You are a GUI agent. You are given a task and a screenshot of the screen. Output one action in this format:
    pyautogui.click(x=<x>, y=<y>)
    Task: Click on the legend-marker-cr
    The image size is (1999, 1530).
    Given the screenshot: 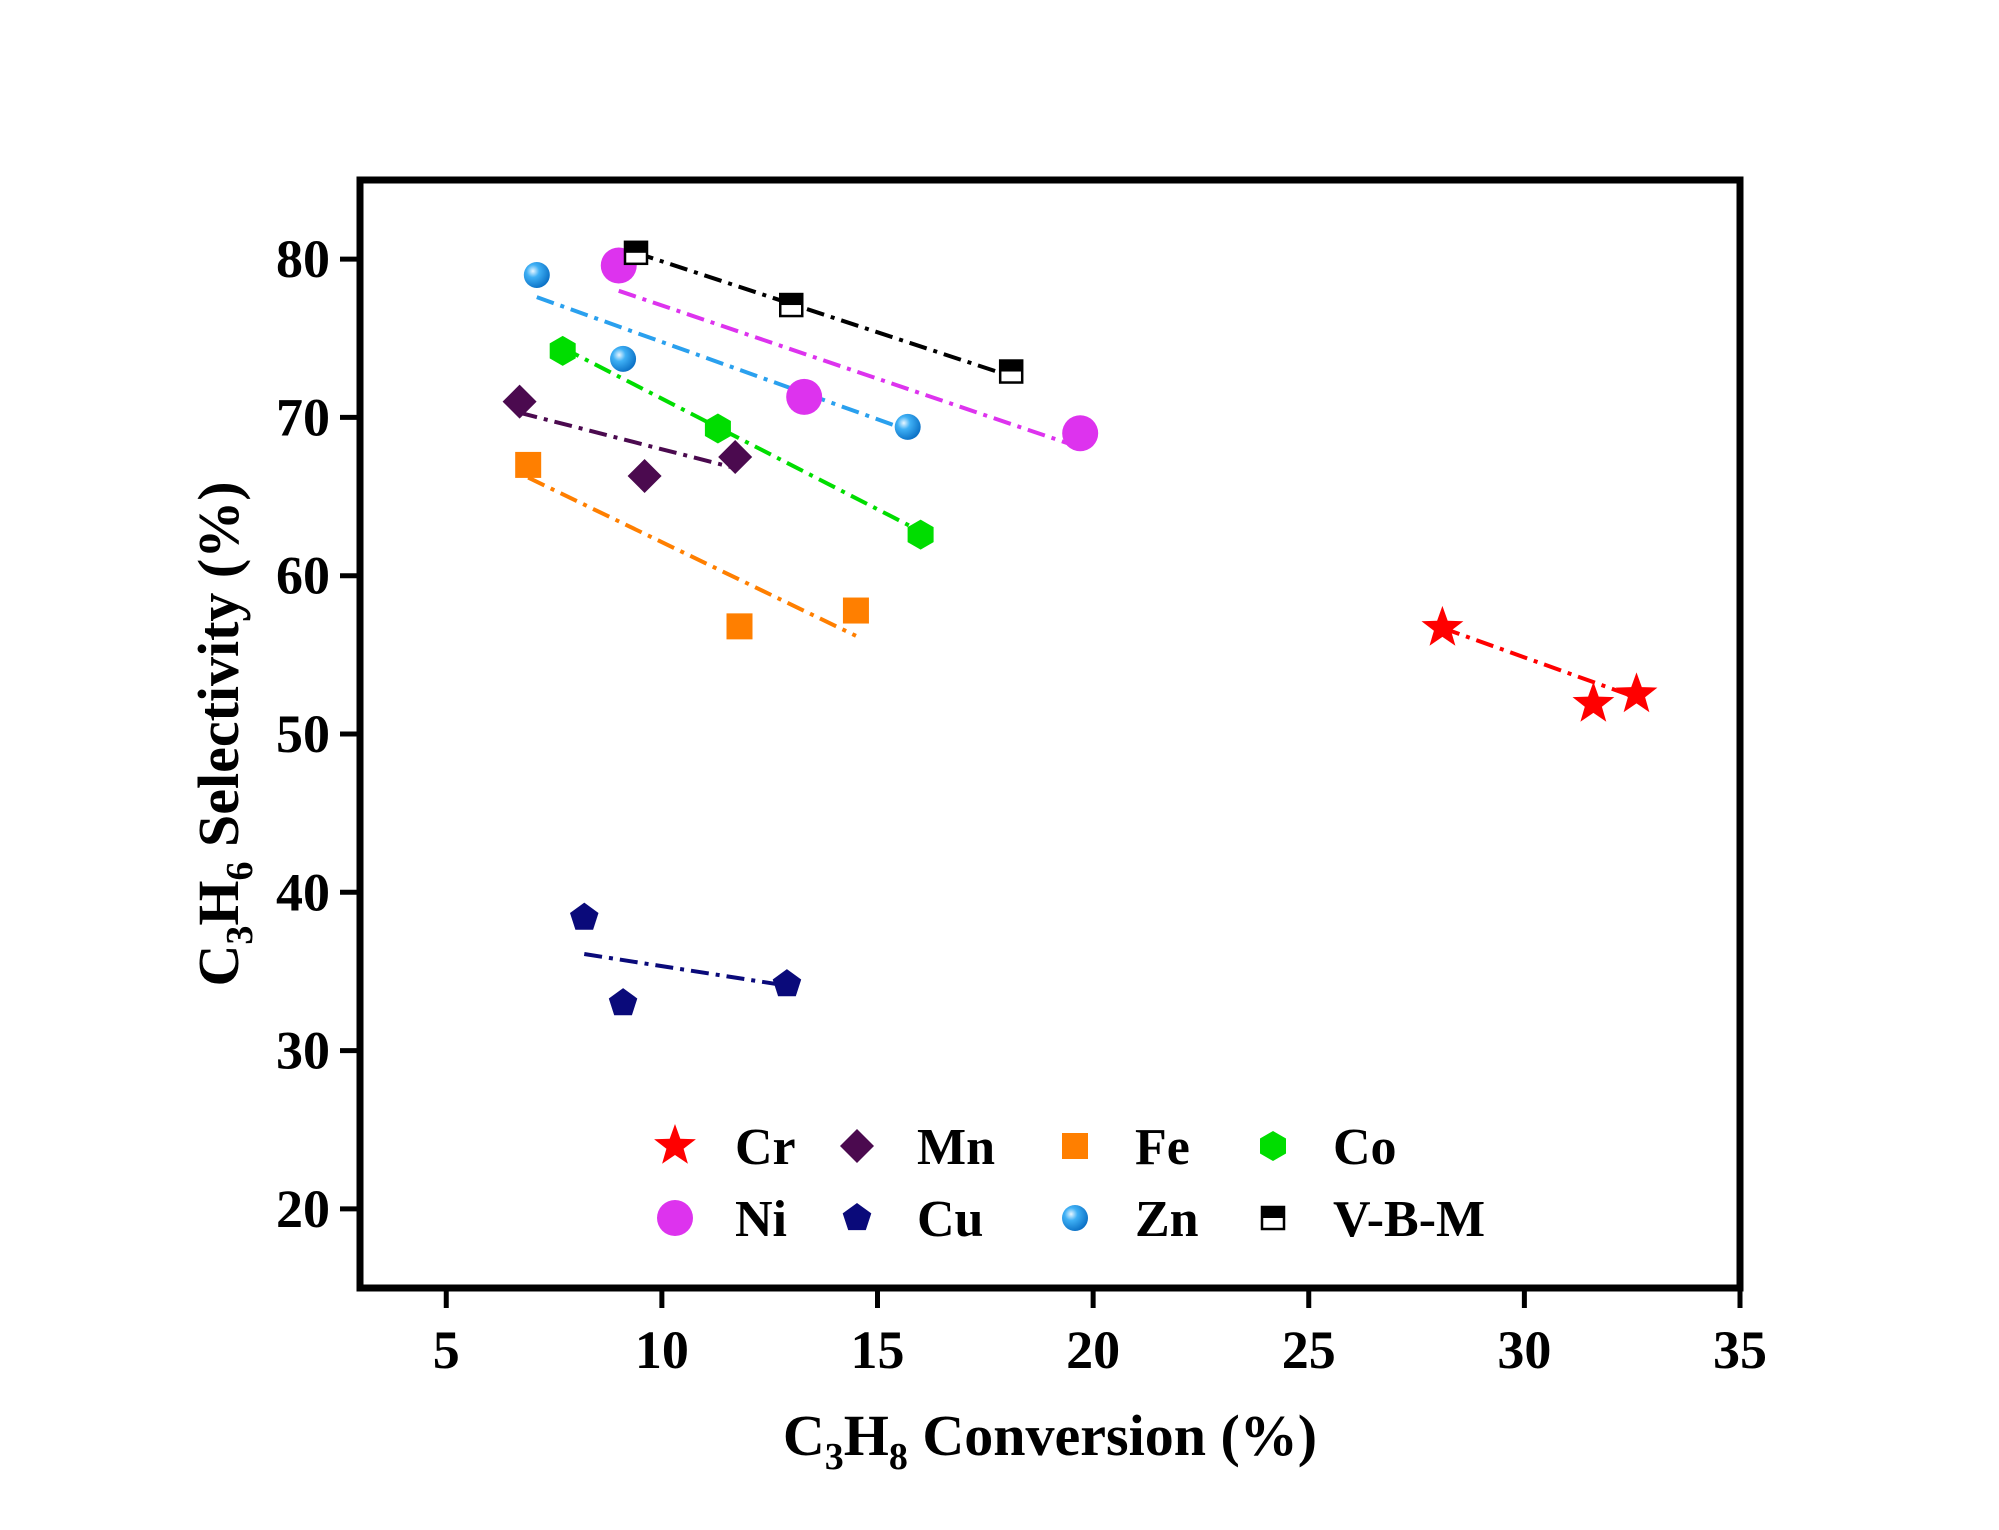 What is the action you would take?
    pyautogui.click(x=675, y=1144)
    